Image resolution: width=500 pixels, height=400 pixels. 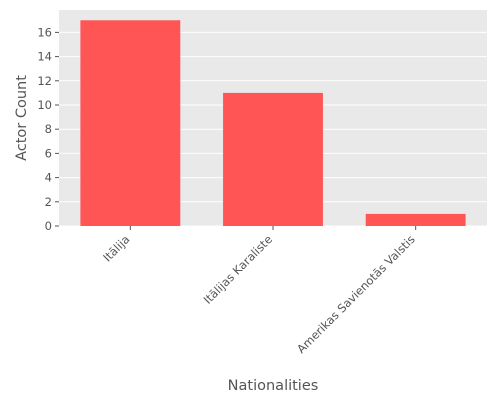 What do you see at coordinates (22, 118) in the screenshot?
I see `y-axis-title: Actor Count` at bounding box center [22, 118].